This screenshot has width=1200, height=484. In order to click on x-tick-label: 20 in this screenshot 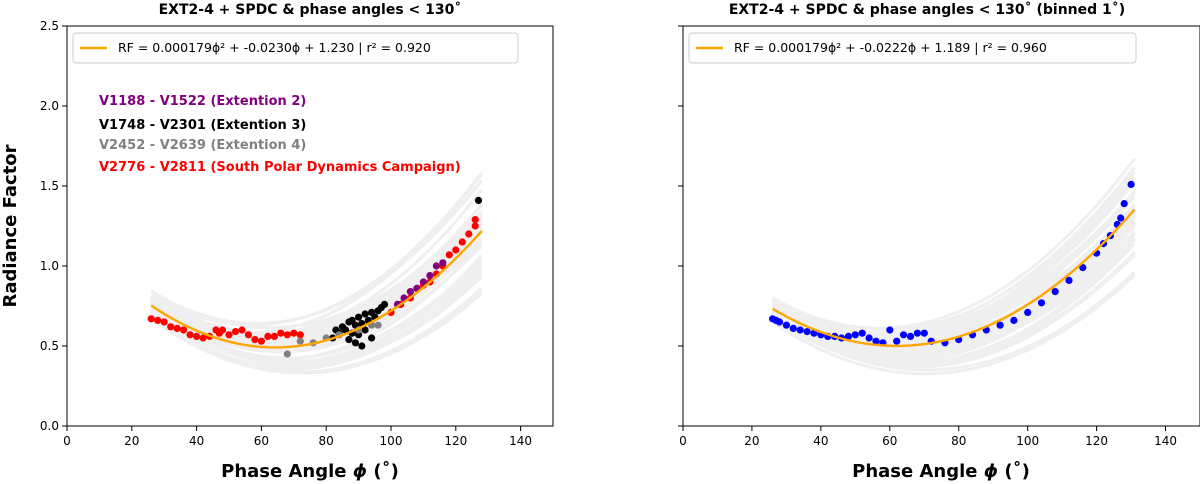, I will do `click(131, 441)`.